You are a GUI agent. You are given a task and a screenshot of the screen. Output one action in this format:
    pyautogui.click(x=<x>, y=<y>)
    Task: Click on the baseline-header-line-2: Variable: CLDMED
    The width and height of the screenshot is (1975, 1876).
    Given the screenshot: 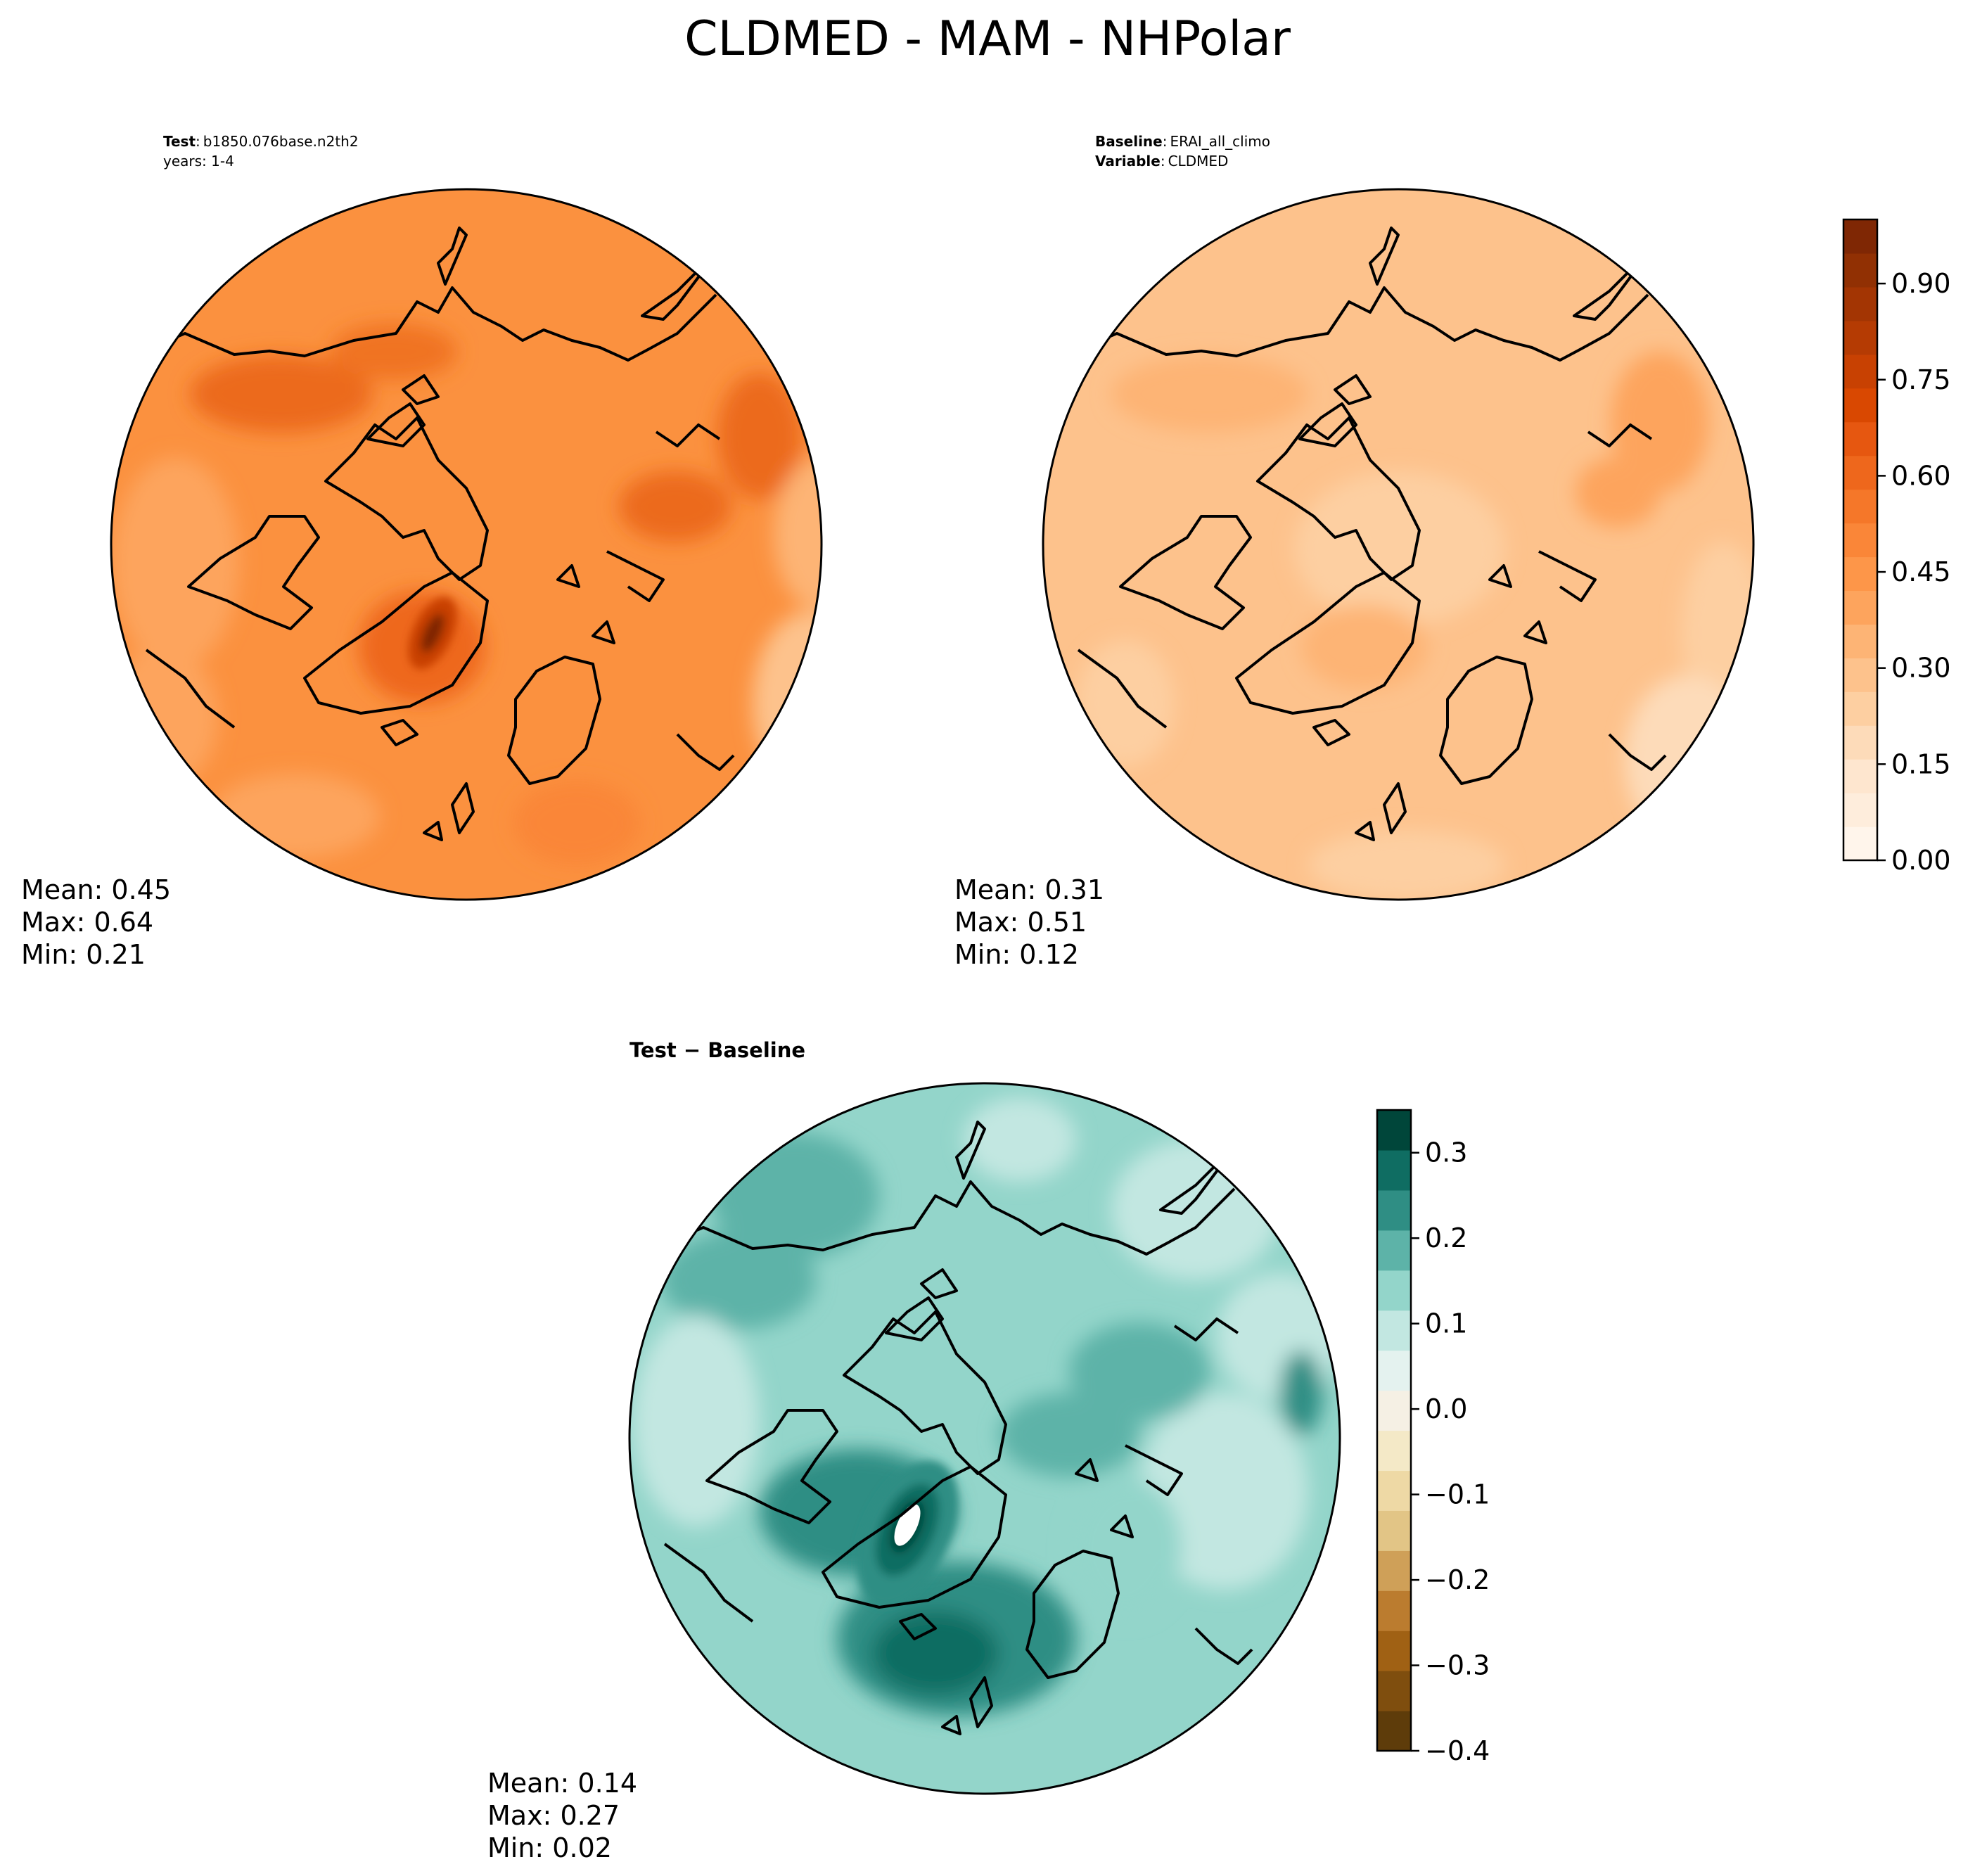 What is the action you would take?
    pyautogui.click(x=1161, y=161)
    